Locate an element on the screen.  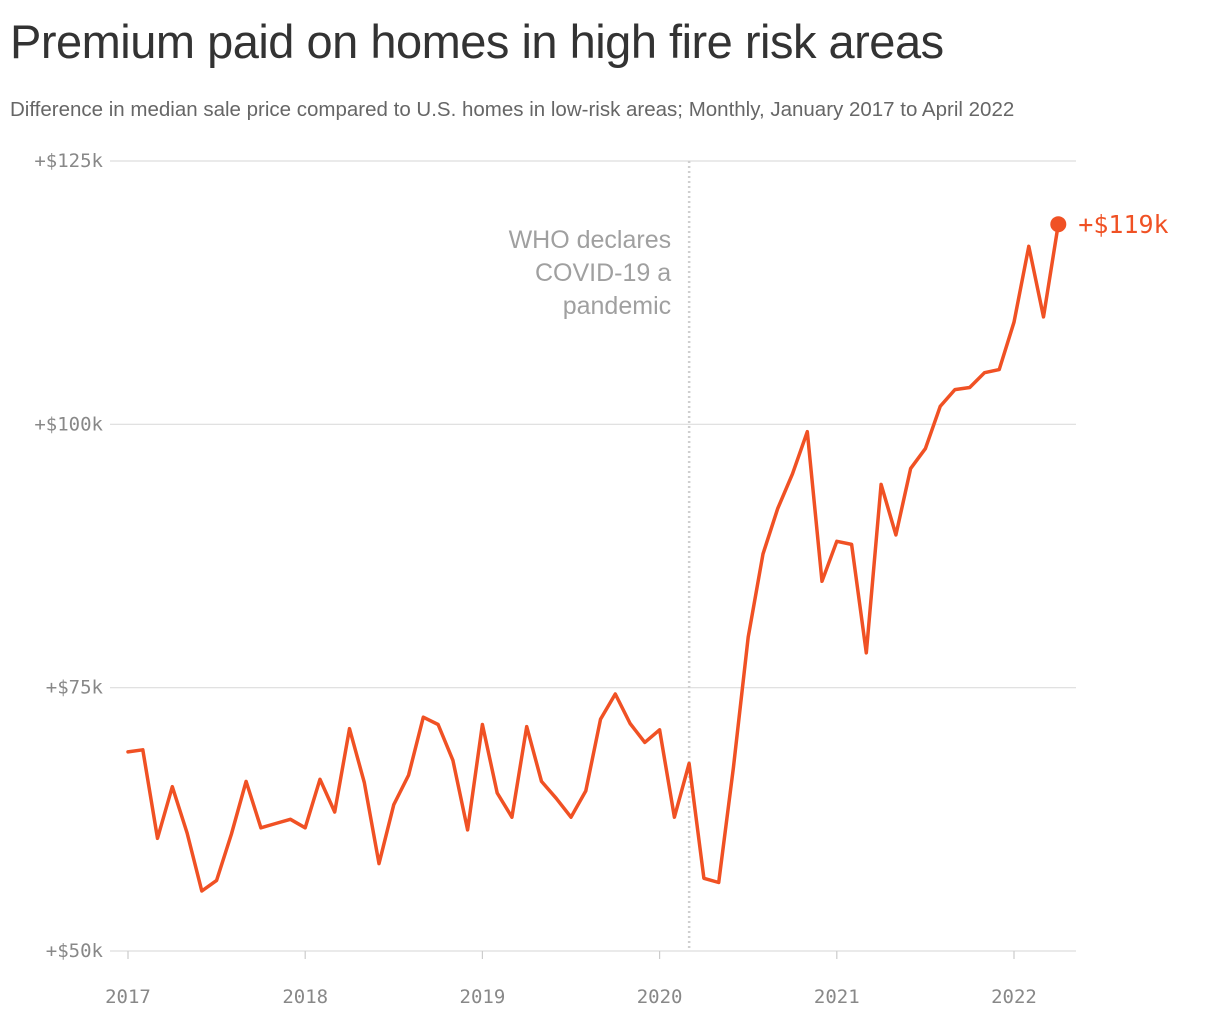
x-tick-label: 2021 is located at coordinates (837, 997).